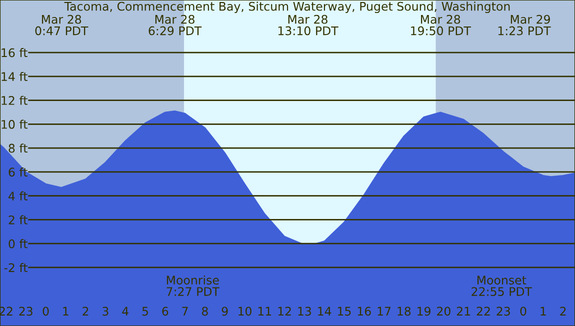  Describe the element at coordinates (524, 25) in the screenshot. I see `annotation: Mar 29 1:23 PDT` at that location.